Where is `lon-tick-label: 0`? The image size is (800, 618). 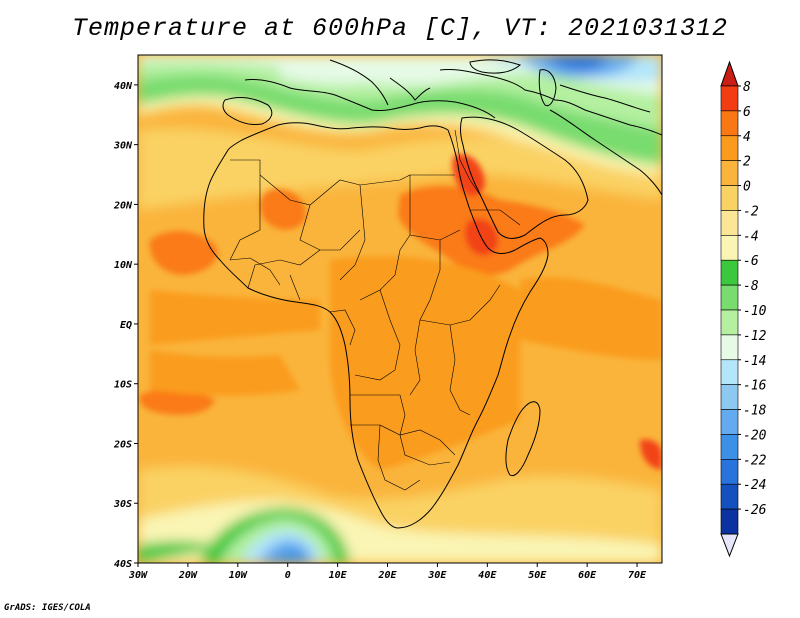 lon-tick-label: 0 is located at coordinates (288, 575).